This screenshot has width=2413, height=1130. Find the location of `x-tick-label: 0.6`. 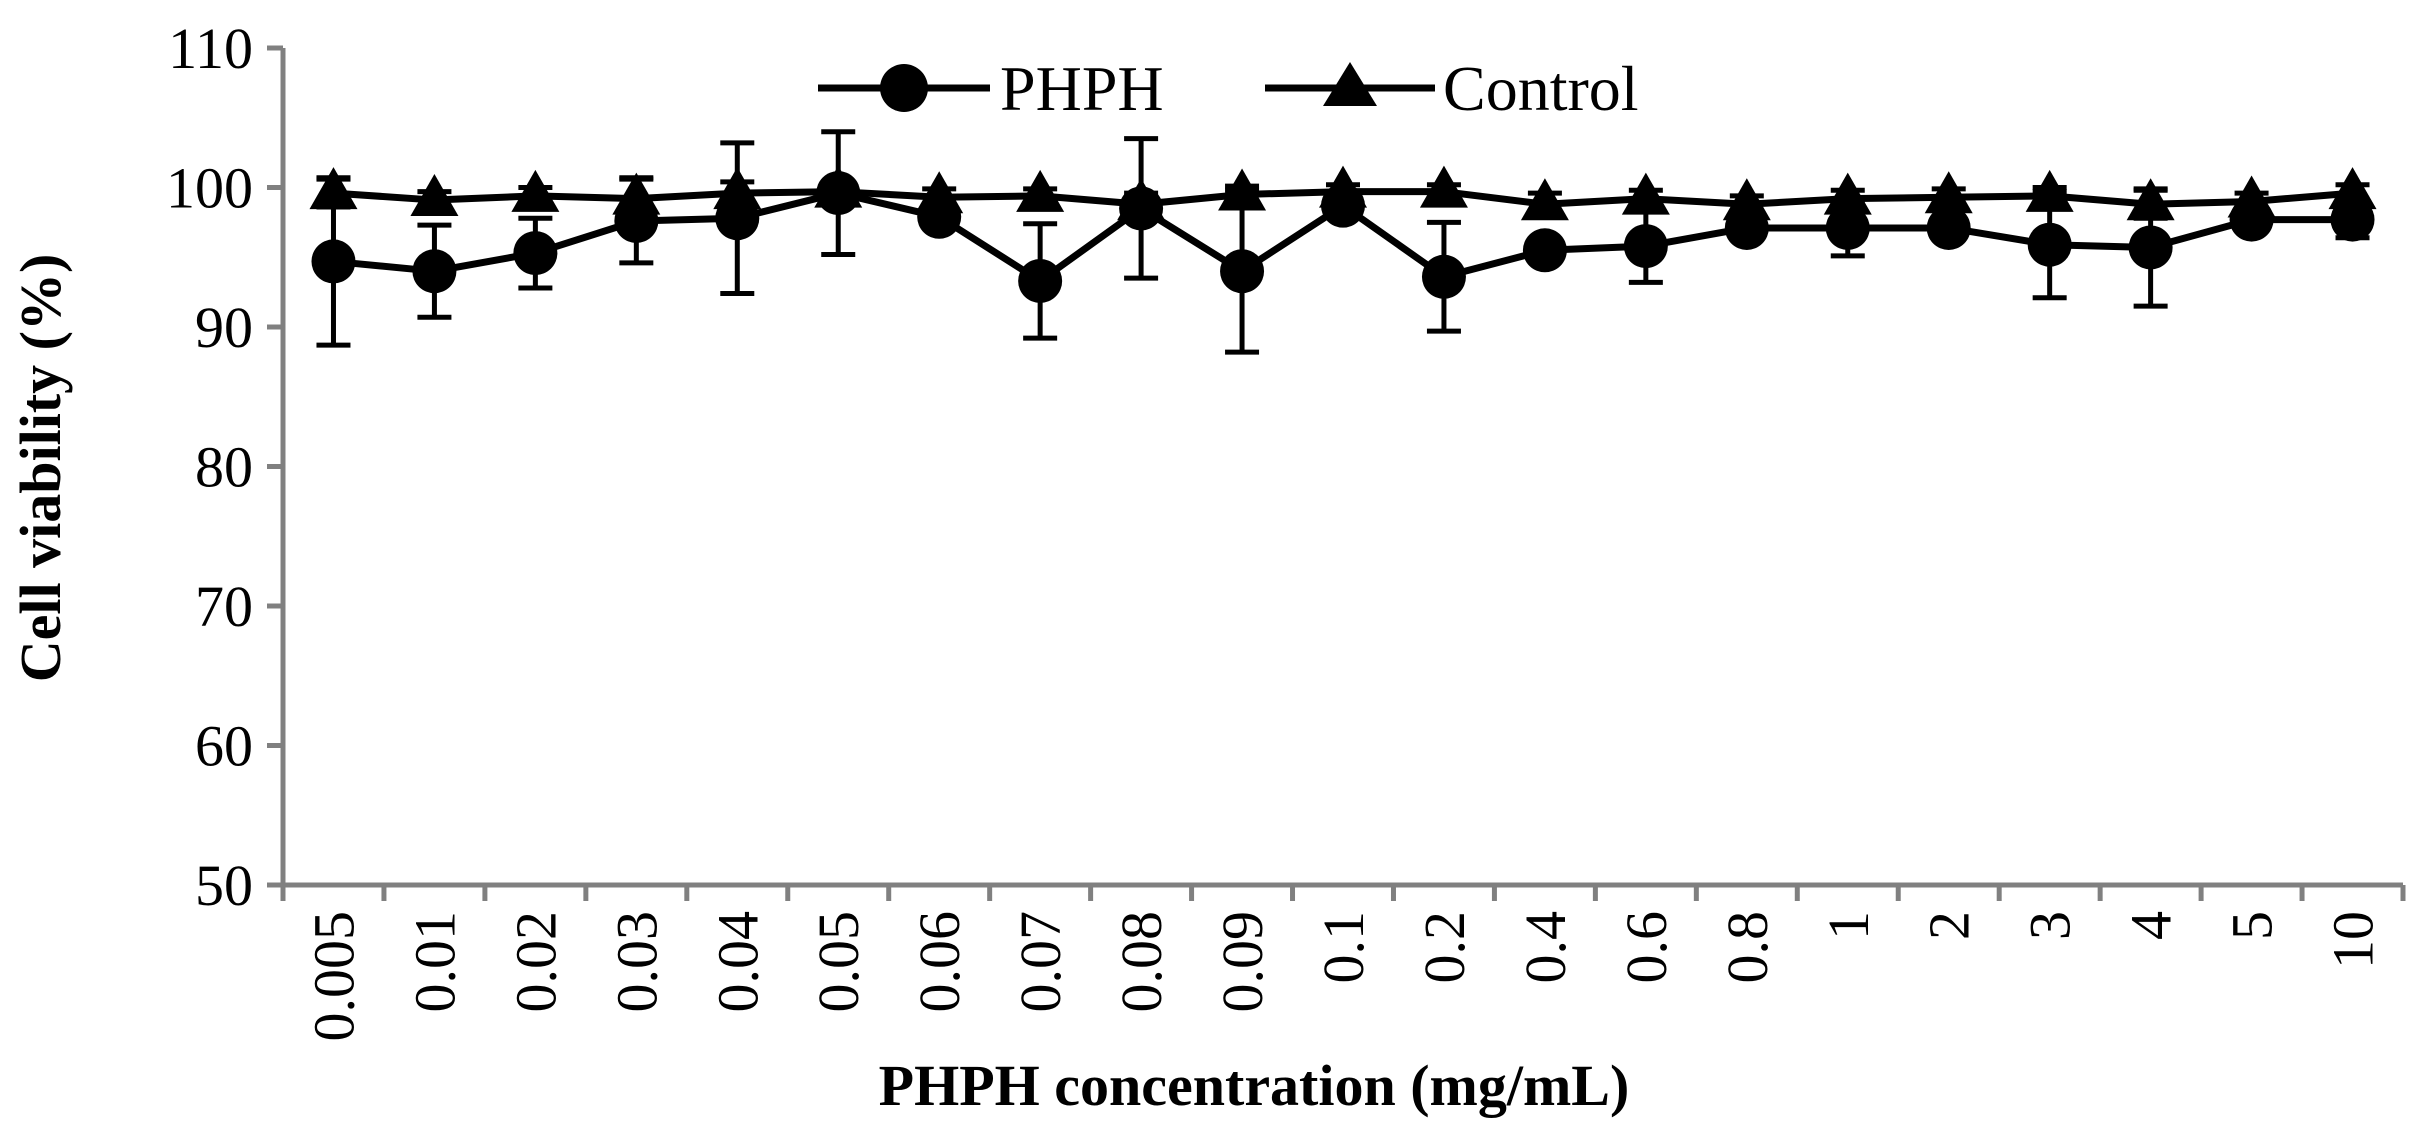

x-tick-label: 0.6 is located at coordinates (1646, 947).